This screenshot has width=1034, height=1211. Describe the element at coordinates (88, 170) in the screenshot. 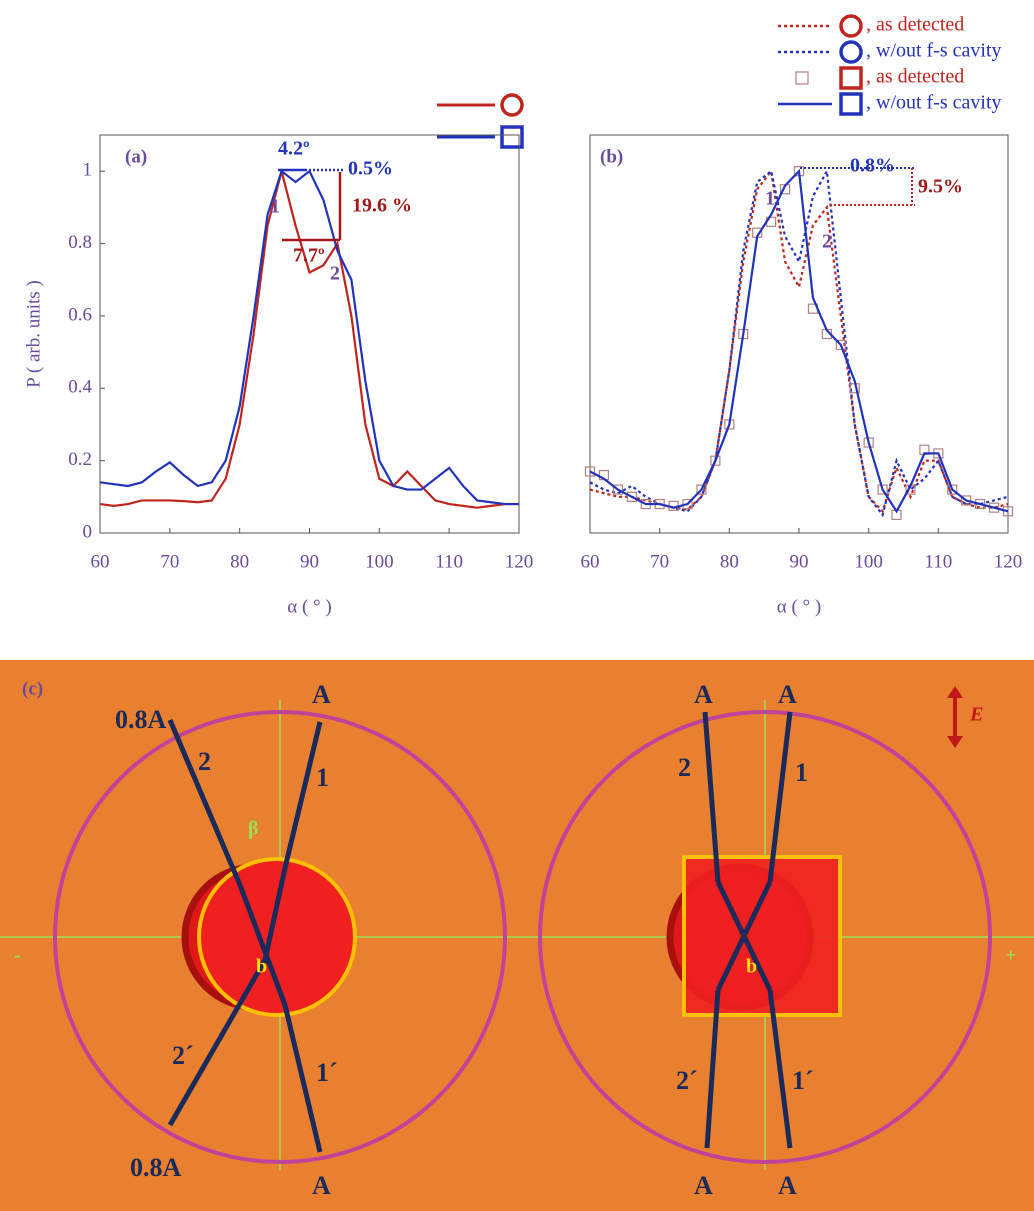

I see `y-tick-label: 1` at that location.